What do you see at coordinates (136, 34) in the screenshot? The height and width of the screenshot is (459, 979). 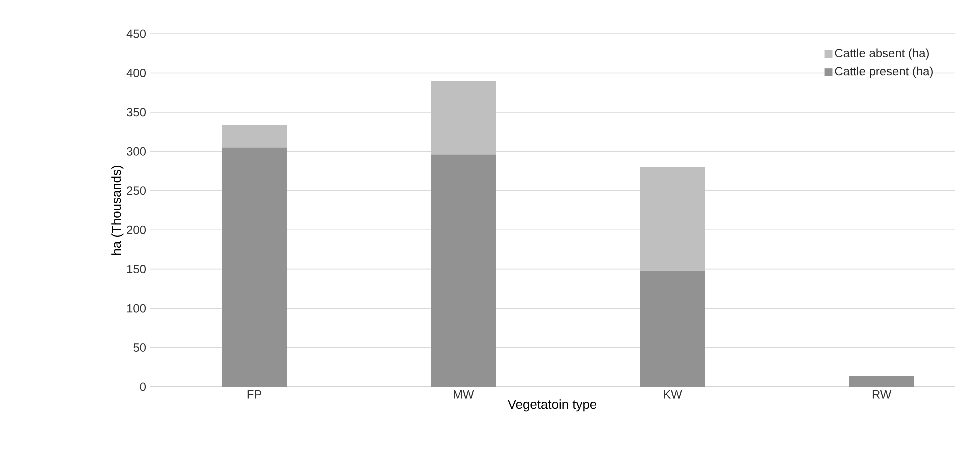 I see `y-tick-label: 450` at bounding box center [136, 34].